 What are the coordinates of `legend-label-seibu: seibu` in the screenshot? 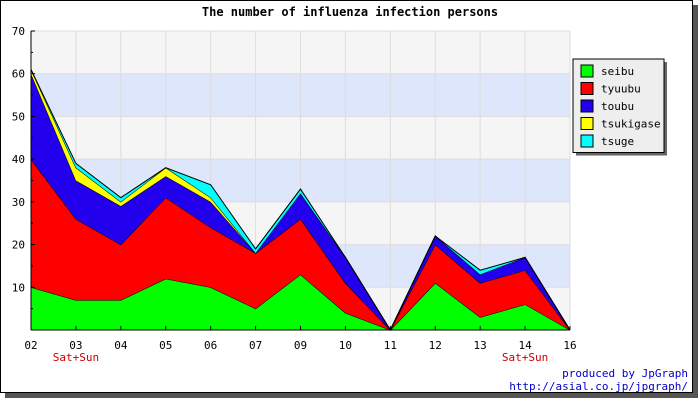 It's located at (617, 71).